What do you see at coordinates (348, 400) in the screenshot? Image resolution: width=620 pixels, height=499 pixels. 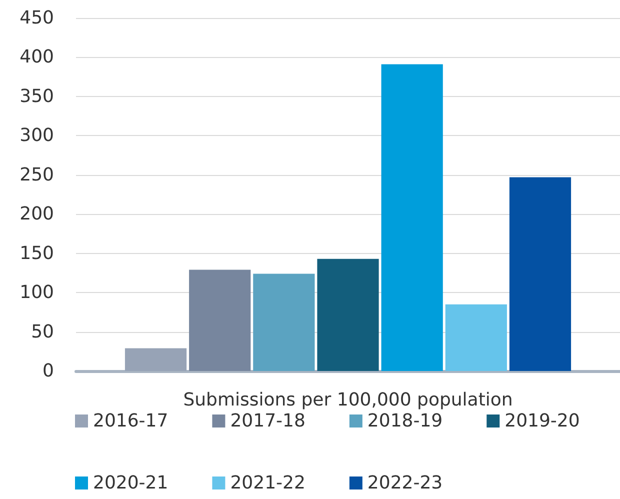 I see `x-tick-label: Submissions per 100,000 population` at bounding box center [348, 400].